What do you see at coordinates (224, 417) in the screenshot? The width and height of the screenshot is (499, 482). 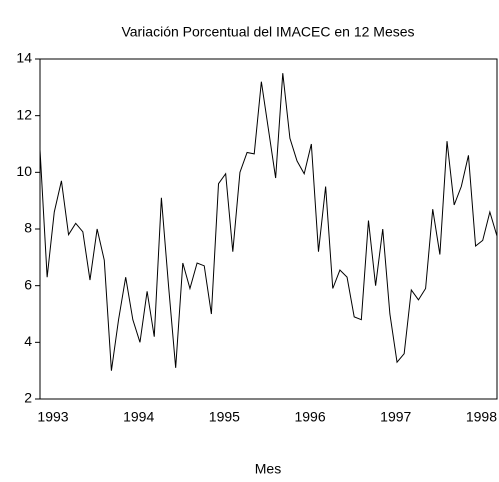 I see `x-tick-label: 1995` at bounding box center [224, 417].